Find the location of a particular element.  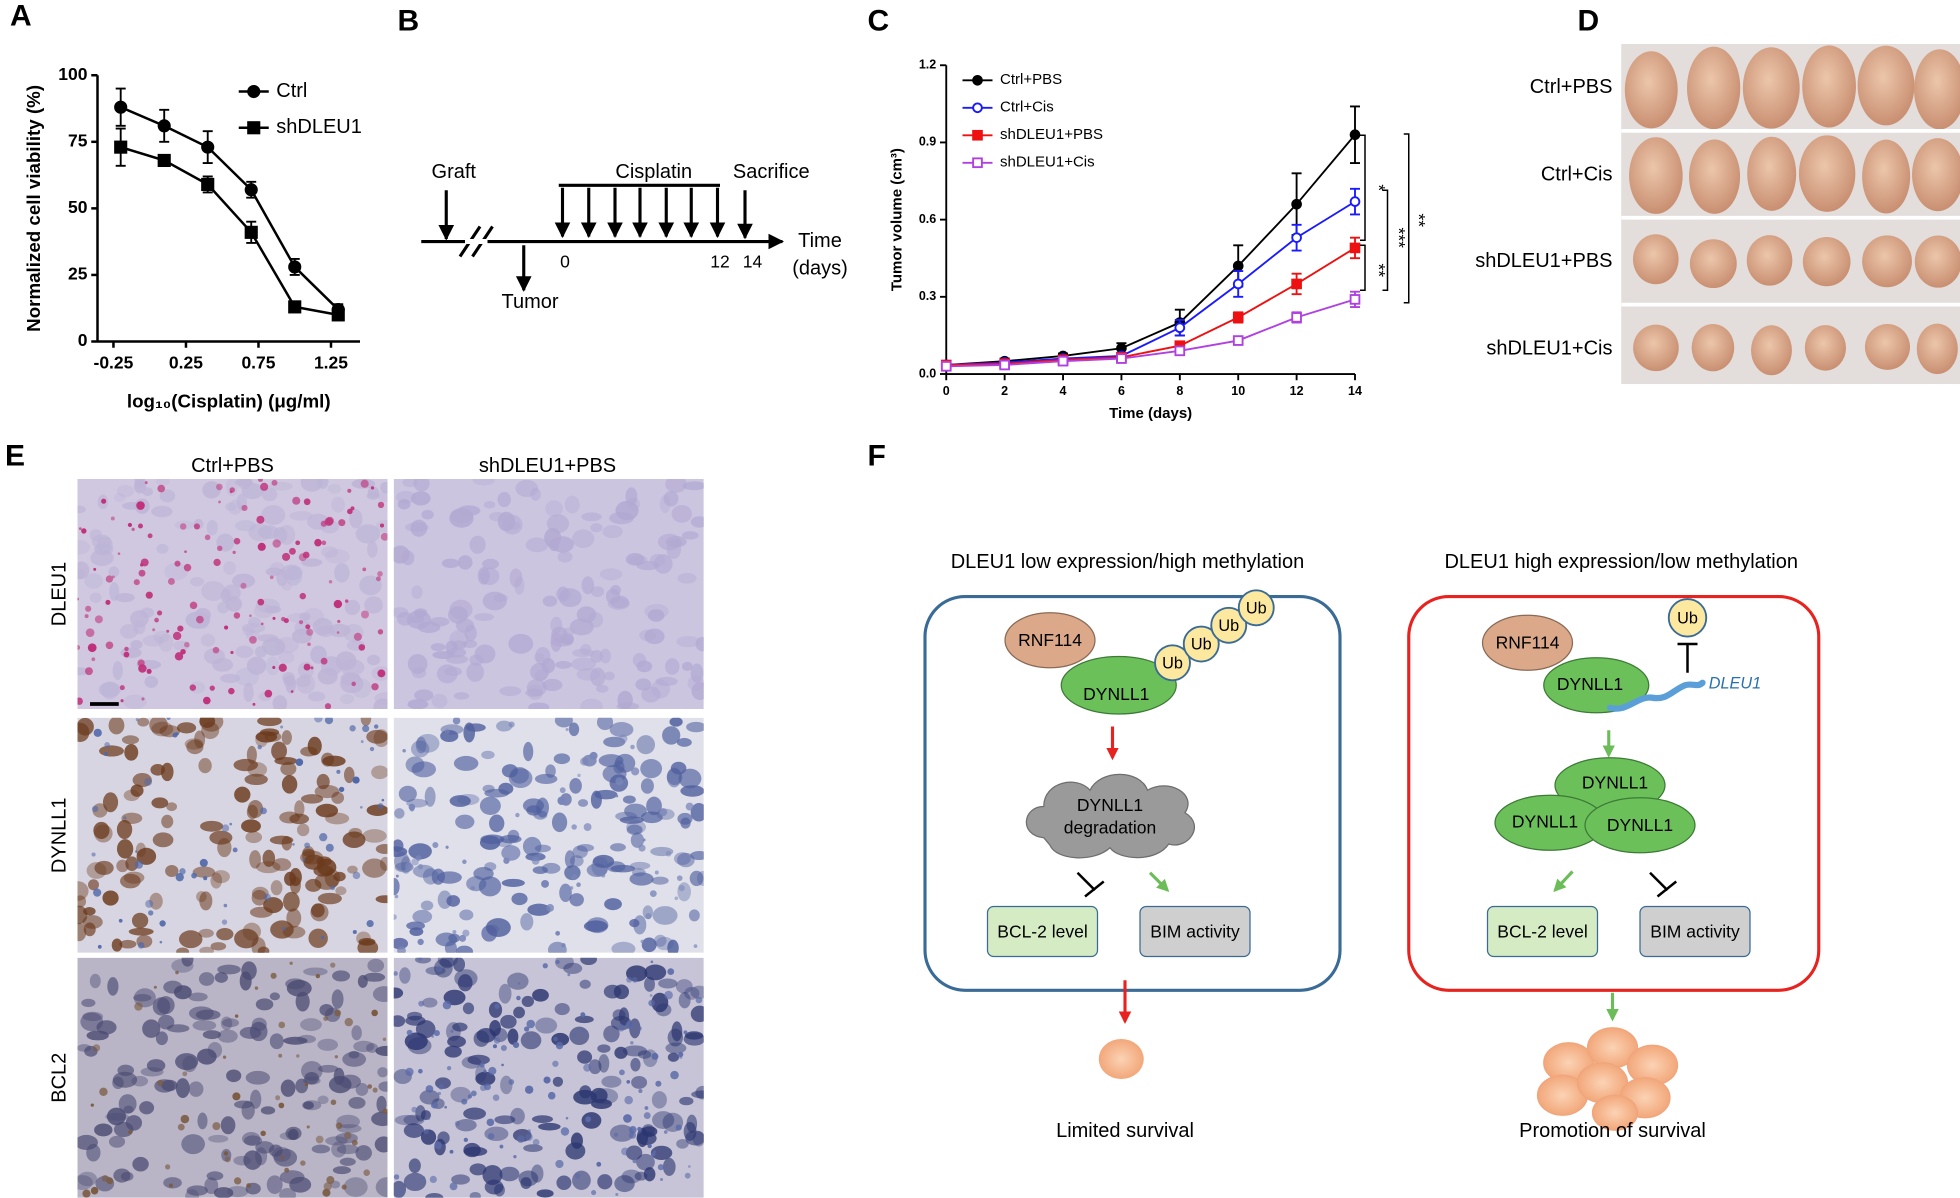

node-label: BIM activity is located at coordinates (1695, 931).